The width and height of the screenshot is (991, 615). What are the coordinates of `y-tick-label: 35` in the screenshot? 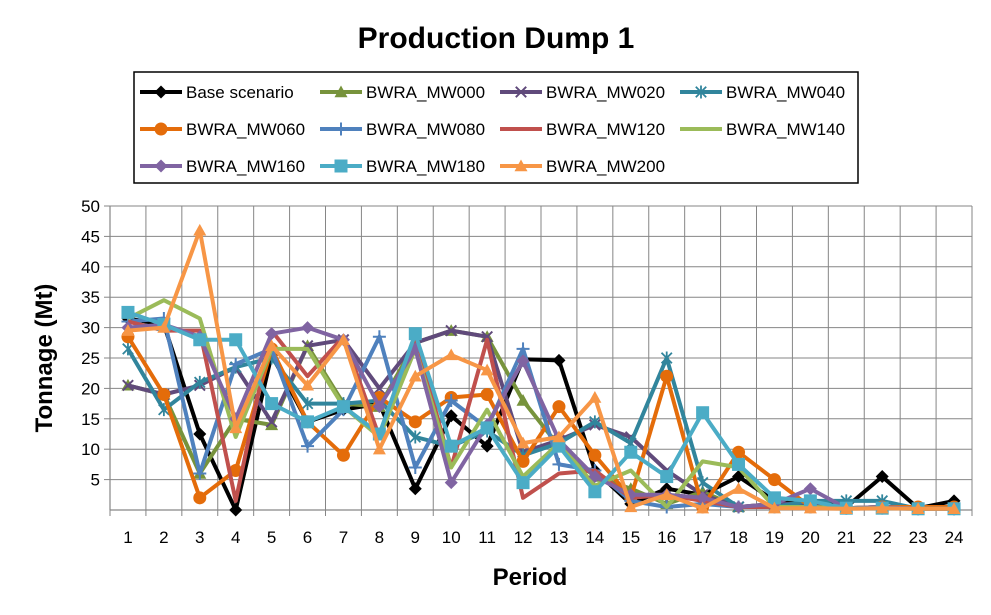 It's located at (90, 297).